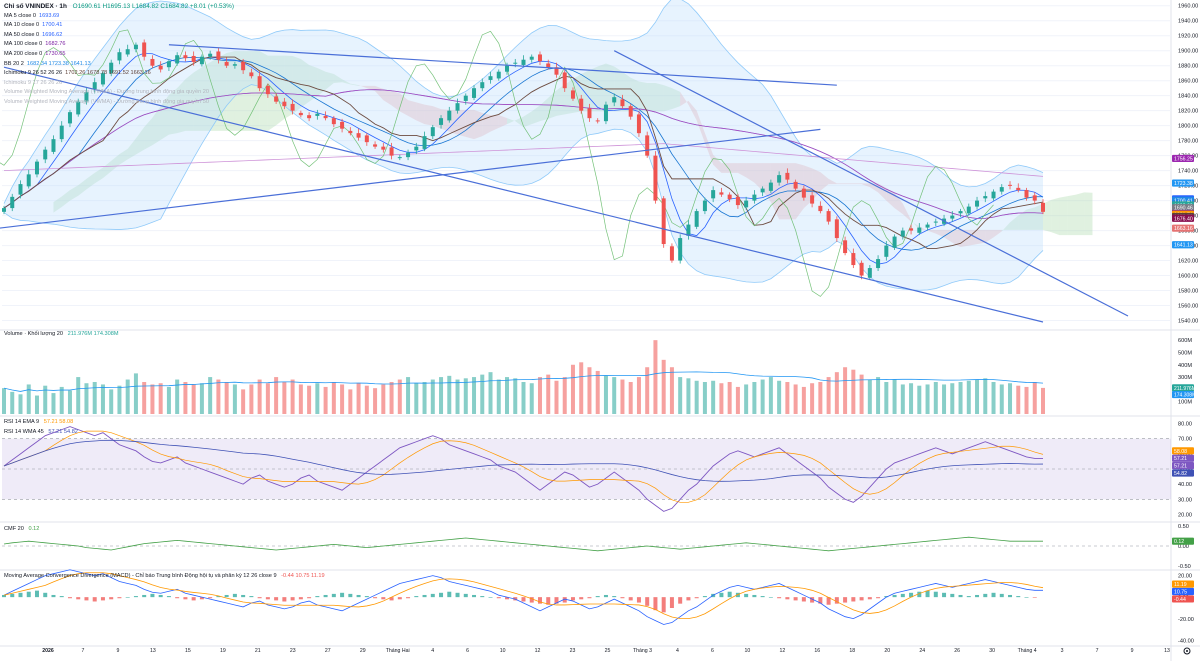  Describe the element at coordinates (1185, 515) in the screenshot. I see `rsi-axis-label: 20.00` at that location.